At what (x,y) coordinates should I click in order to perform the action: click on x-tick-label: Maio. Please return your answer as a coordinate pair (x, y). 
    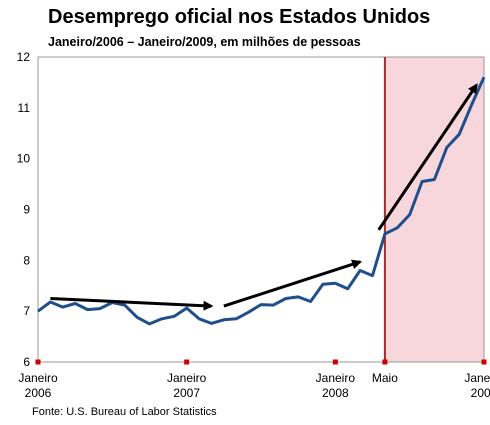
    Looking at the image, I should click on (385, 378).